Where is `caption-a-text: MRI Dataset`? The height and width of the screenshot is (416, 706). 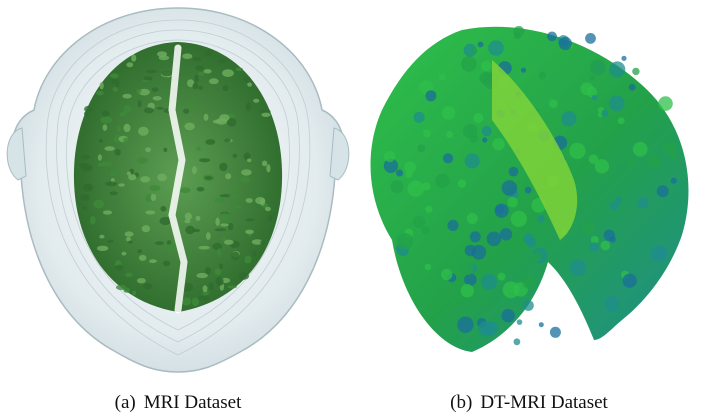 caption-a-text: MRI Dataset is located at coordinates (192, 402).